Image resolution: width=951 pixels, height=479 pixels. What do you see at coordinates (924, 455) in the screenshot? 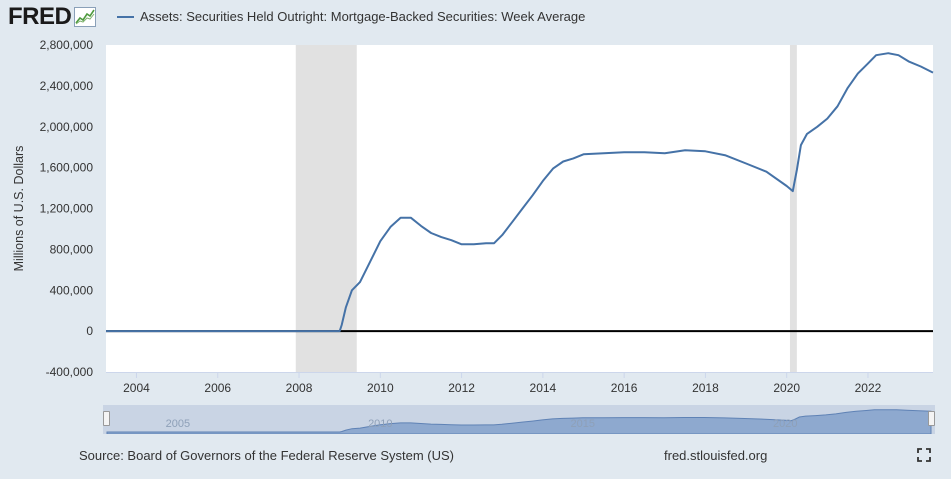
I see `fullscreen-icon` at bounding box center [924, 455].